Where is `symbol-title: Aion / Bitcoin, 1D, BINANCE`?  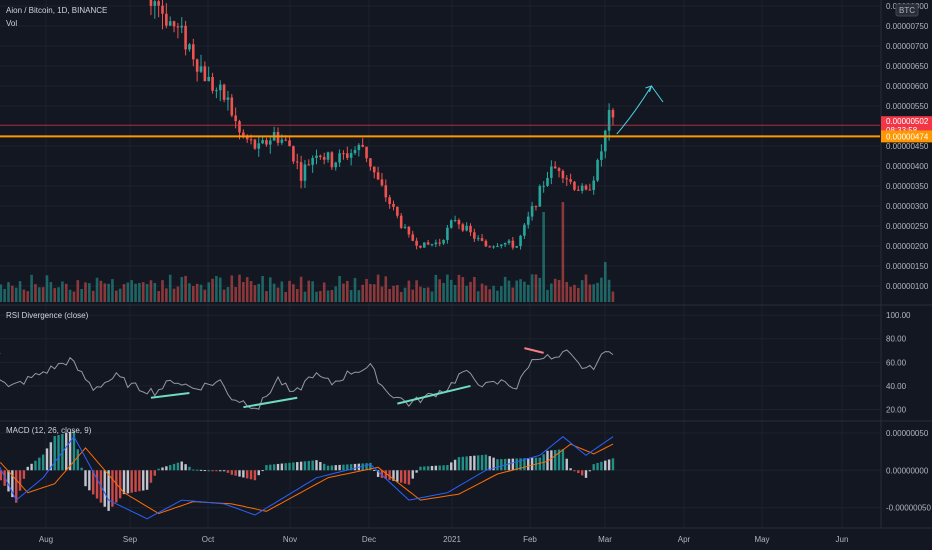
symbol-title: Aion / Bitcoin, 1D, BINANCE is located at coordinates (56, 10).